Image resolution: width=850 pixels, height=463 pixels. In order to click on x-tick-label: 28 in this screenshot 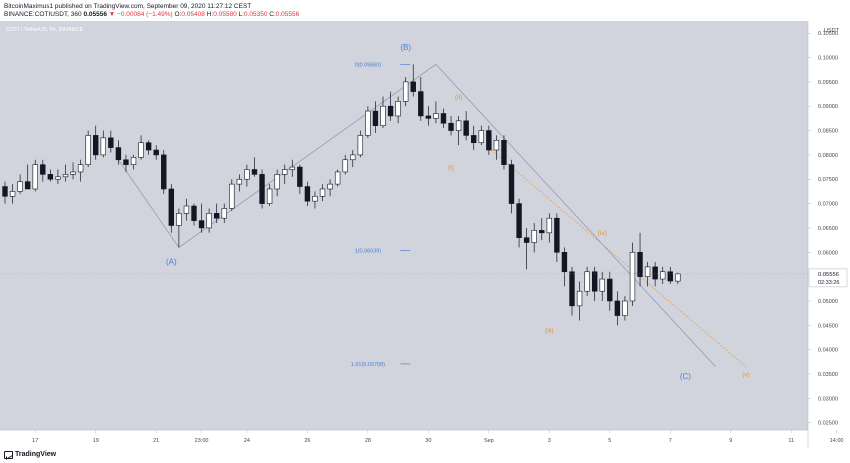, I will do `click(368, 441)`.